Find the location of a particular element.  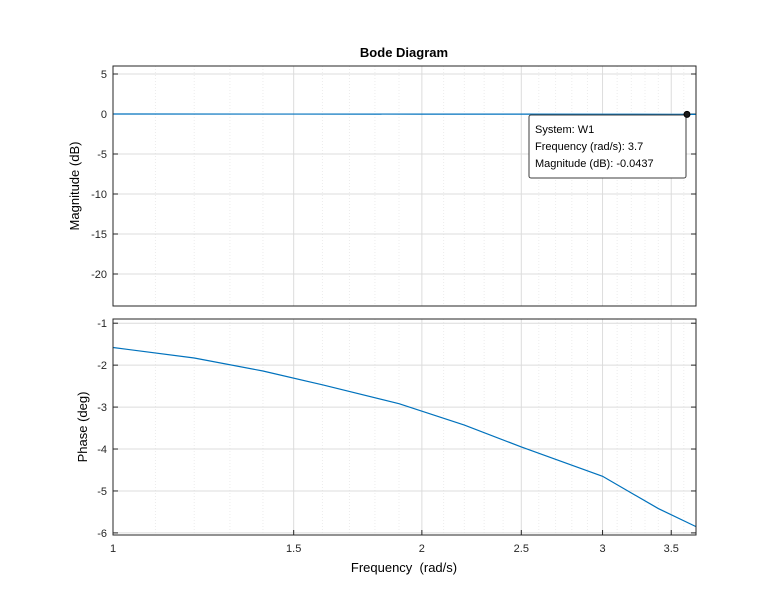

phase-x-ticks: 1 1.5 2 2.5 3 3.5 is located at coordinates (394, 542).